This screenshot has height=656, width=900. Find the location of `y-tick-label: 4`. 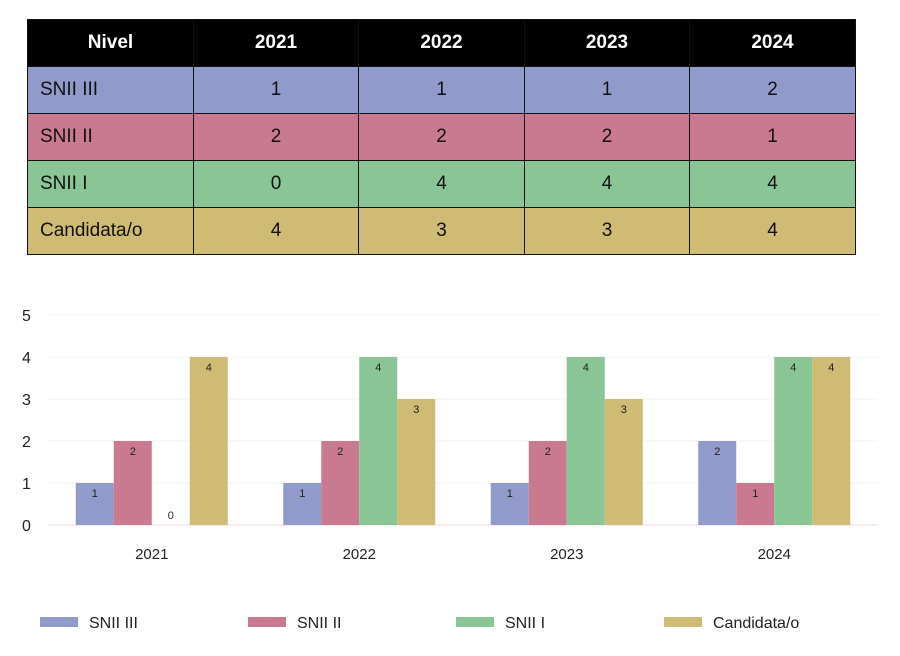

y-tick-label: 4 is located at coordinates (26, 358).